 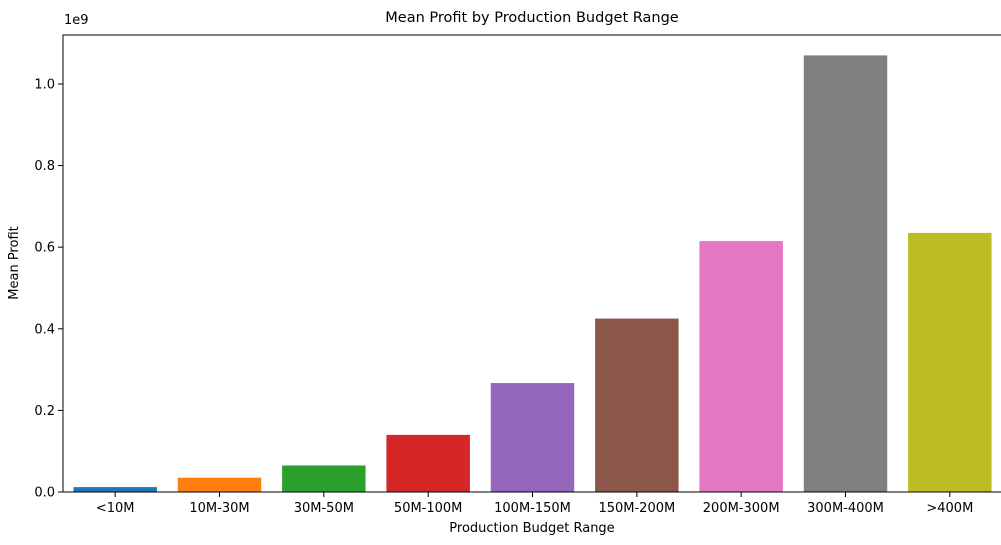 I want to click on y-tick-label: 0.6, so click(x=44, y=248).